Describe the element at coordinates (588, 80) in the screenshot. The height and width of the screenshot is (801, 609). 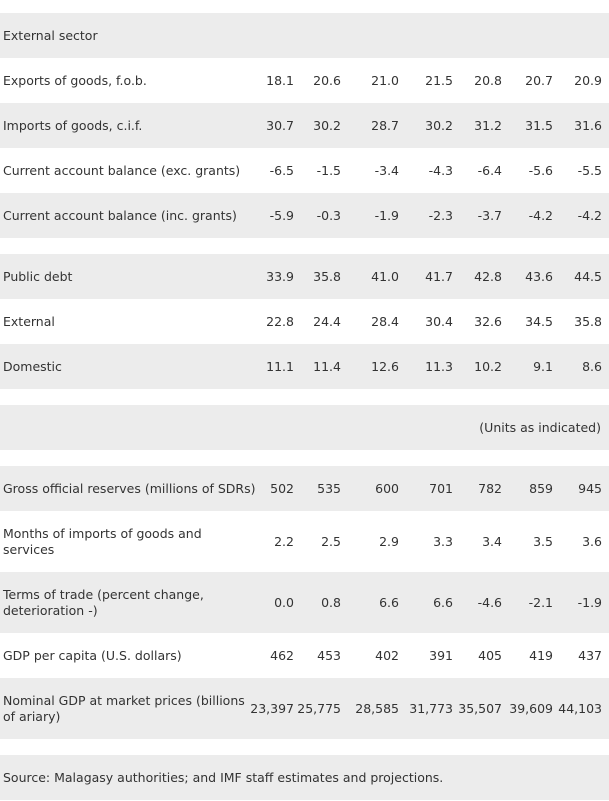
I see `value-cell: 20.9` at that location.